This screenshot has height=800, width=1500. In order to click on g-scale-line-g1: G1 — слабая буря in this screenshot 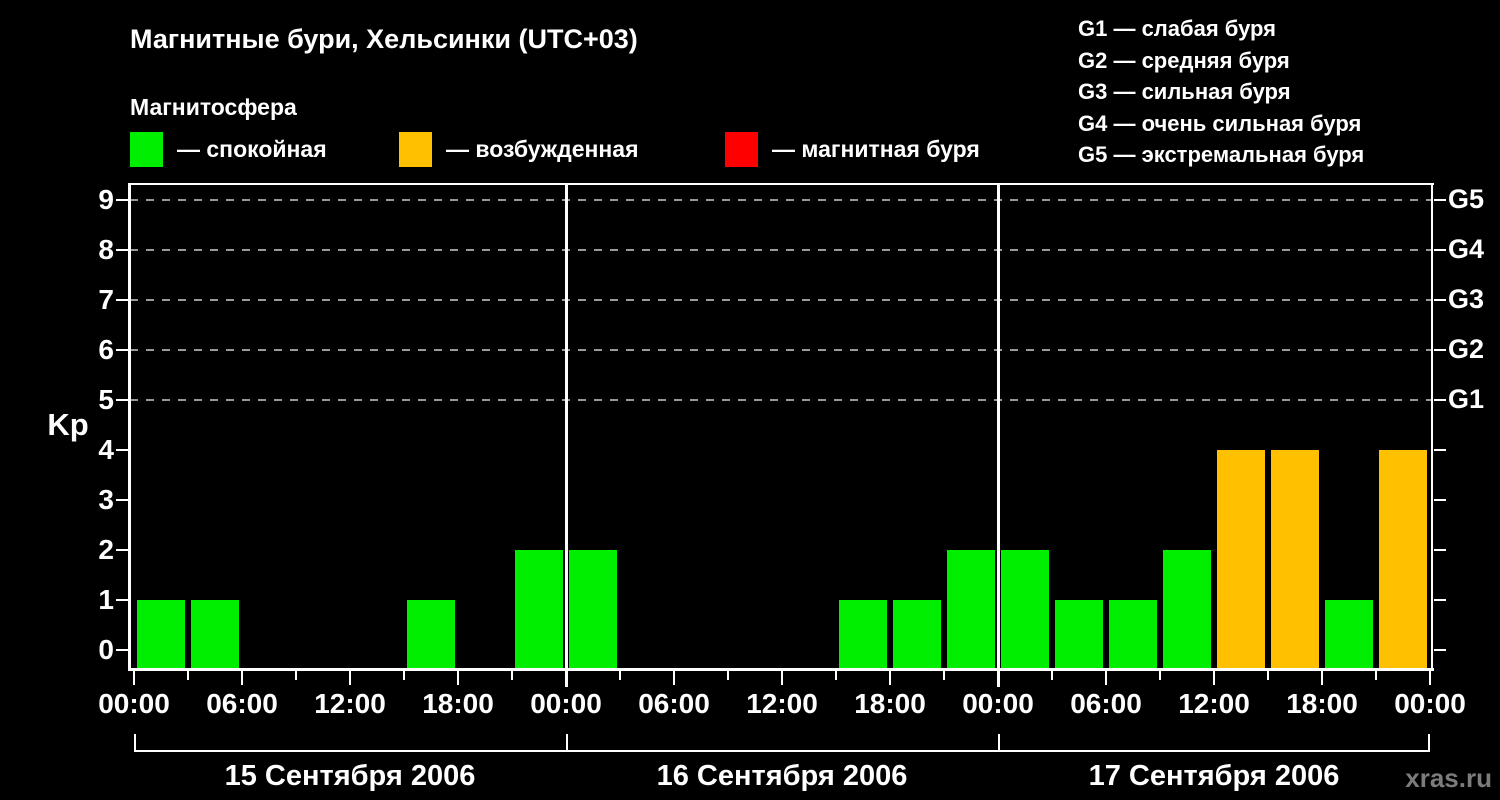, I will do `click(1177, 28)`.